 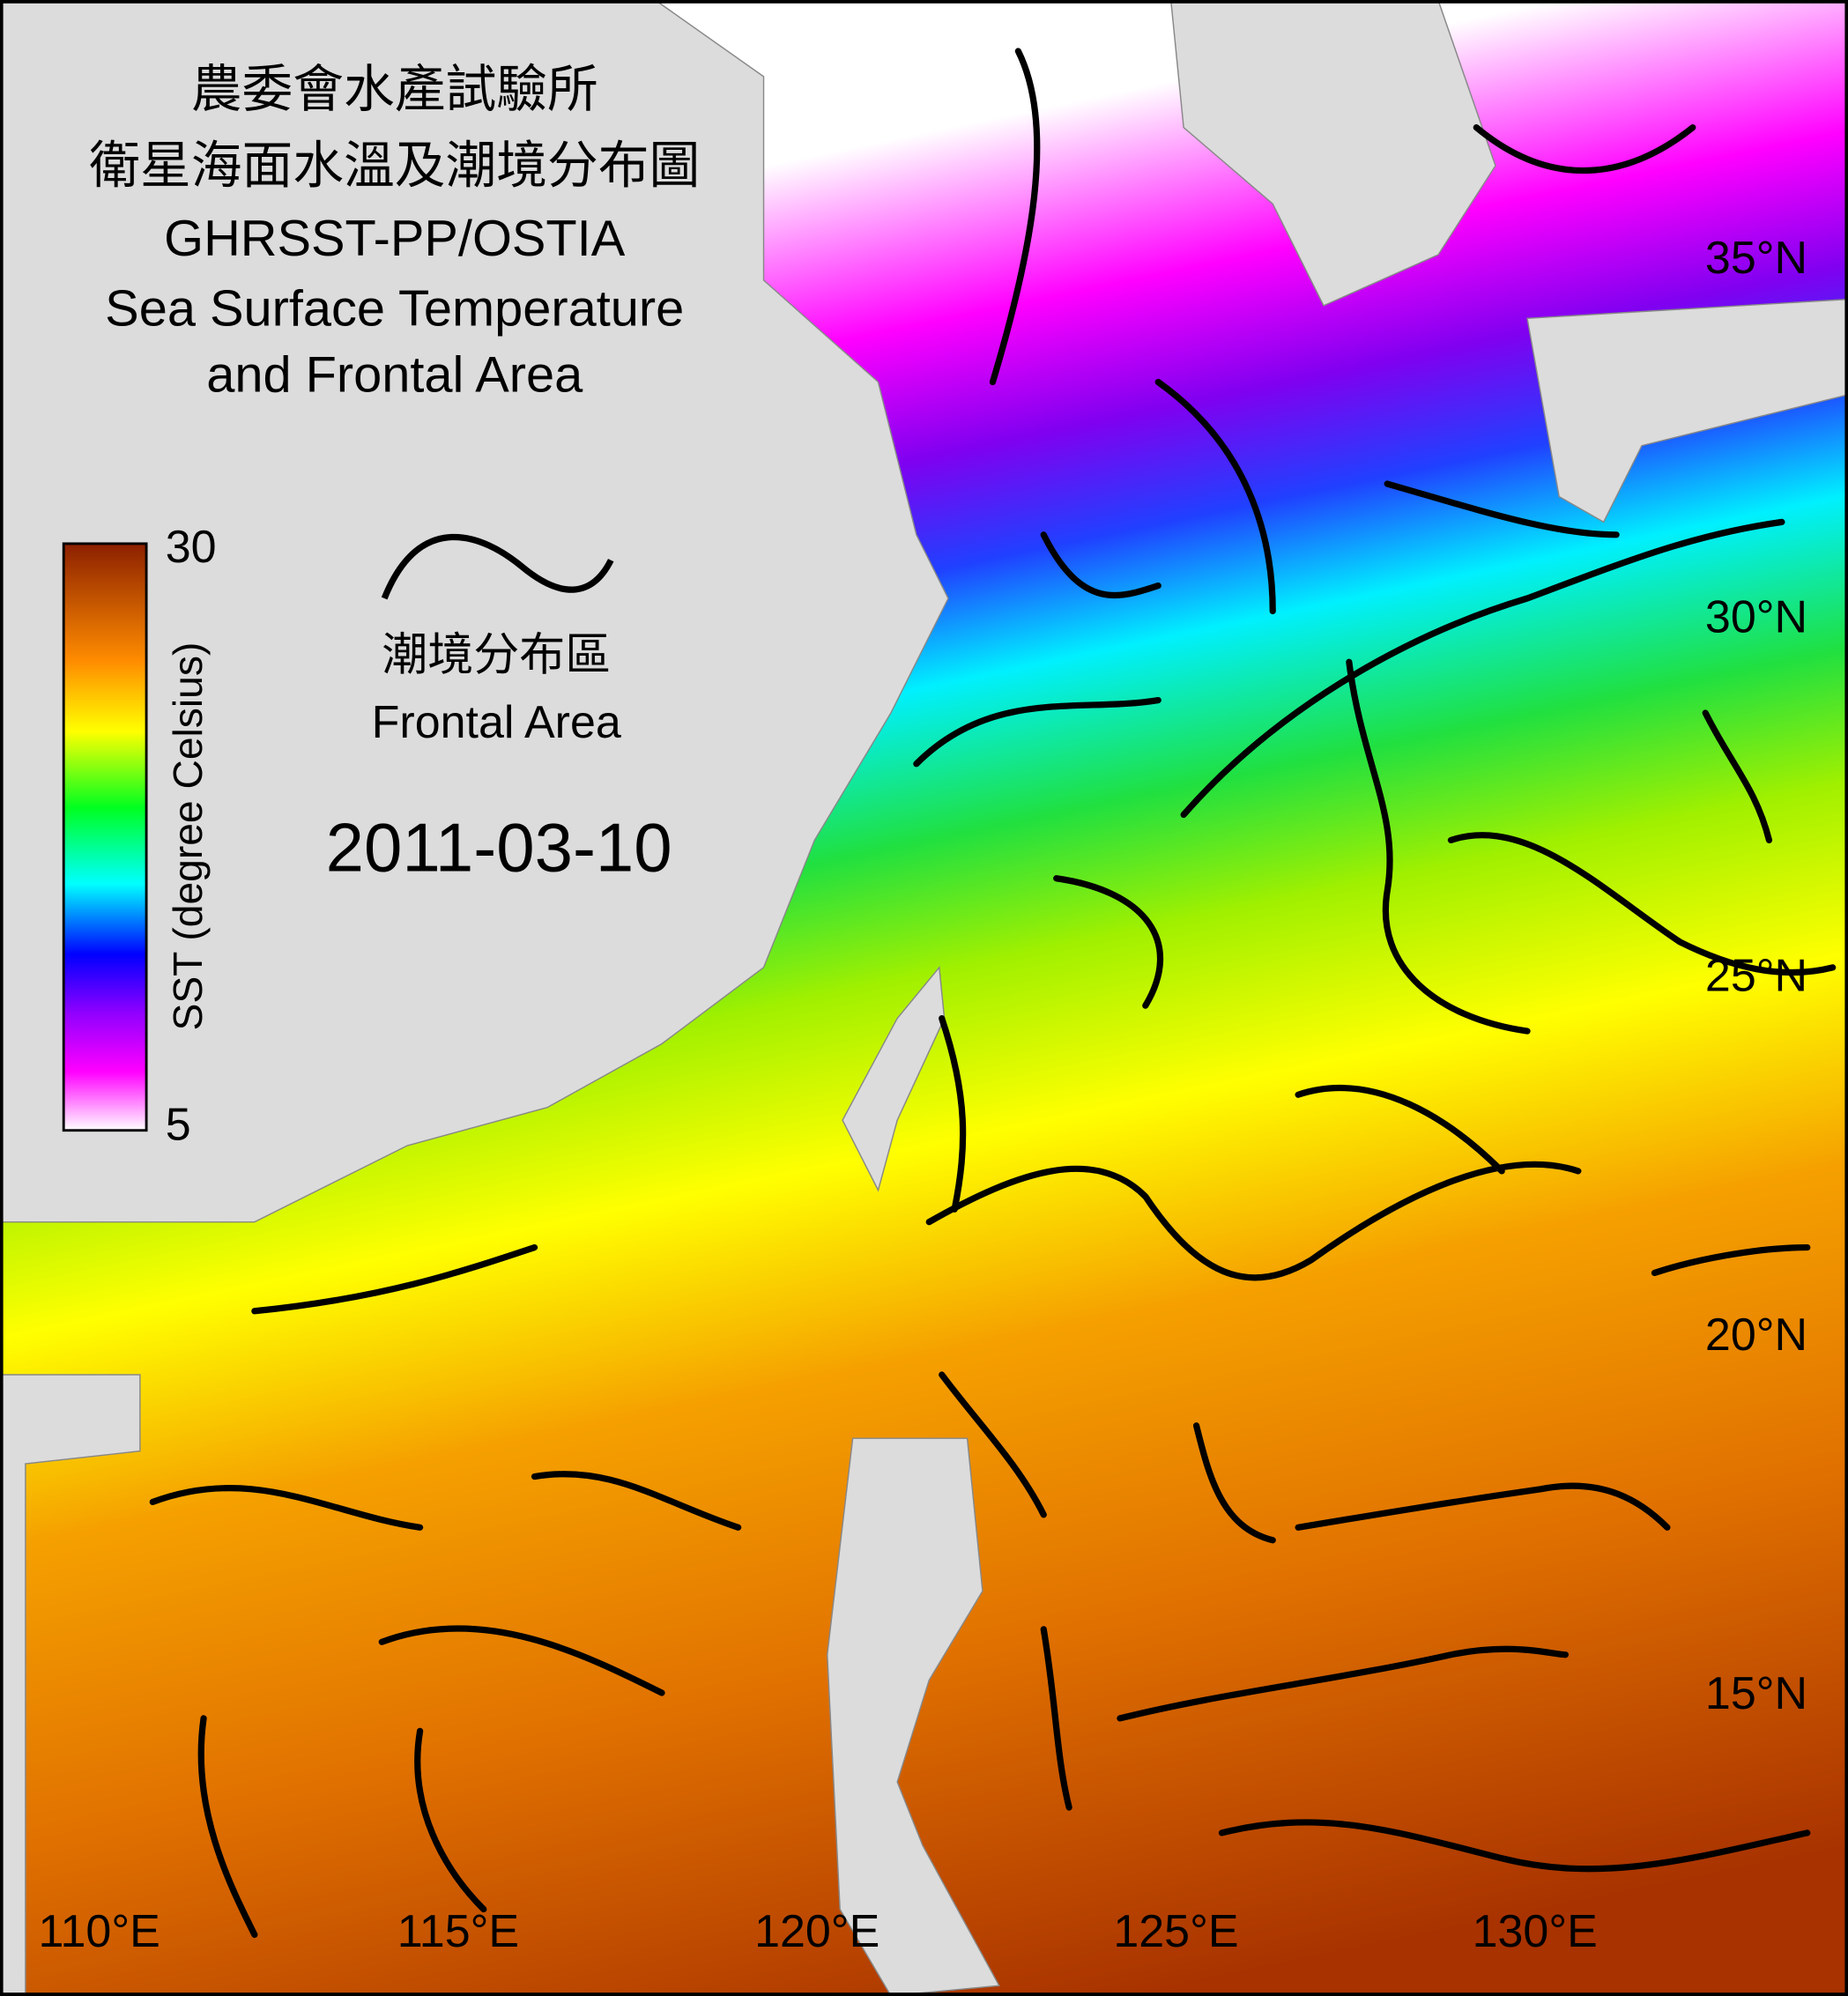 I want to click on colorbar-label: SST (degree Celsius), so click(x=188, y=836).